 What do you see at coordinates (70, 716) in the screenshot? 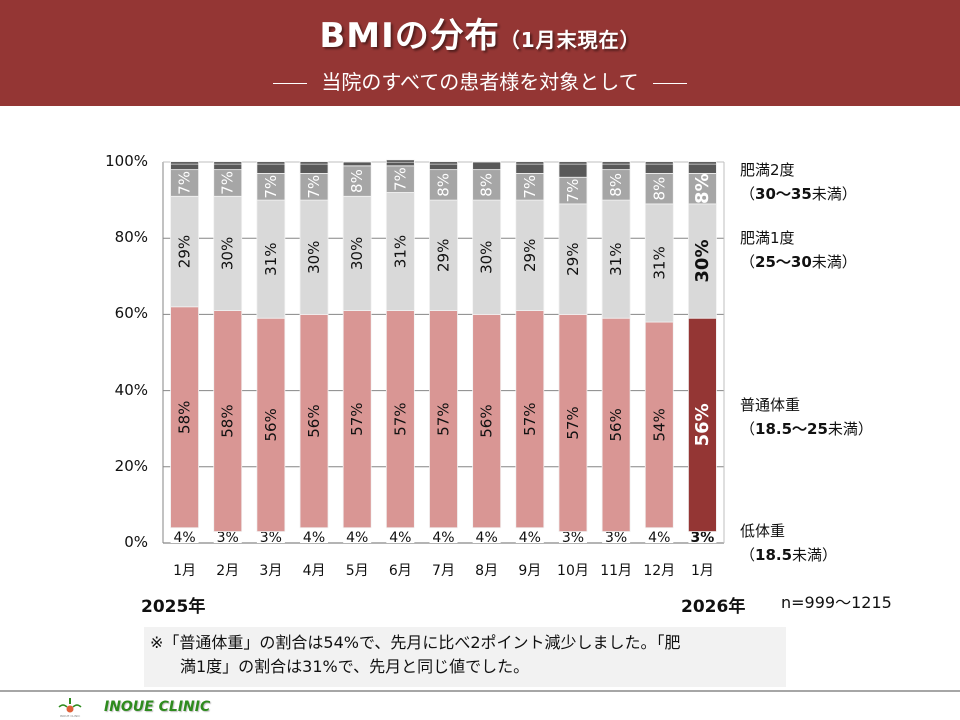
I see `svg-text: INOUE CLINIC` at bounding box center [70, 716].